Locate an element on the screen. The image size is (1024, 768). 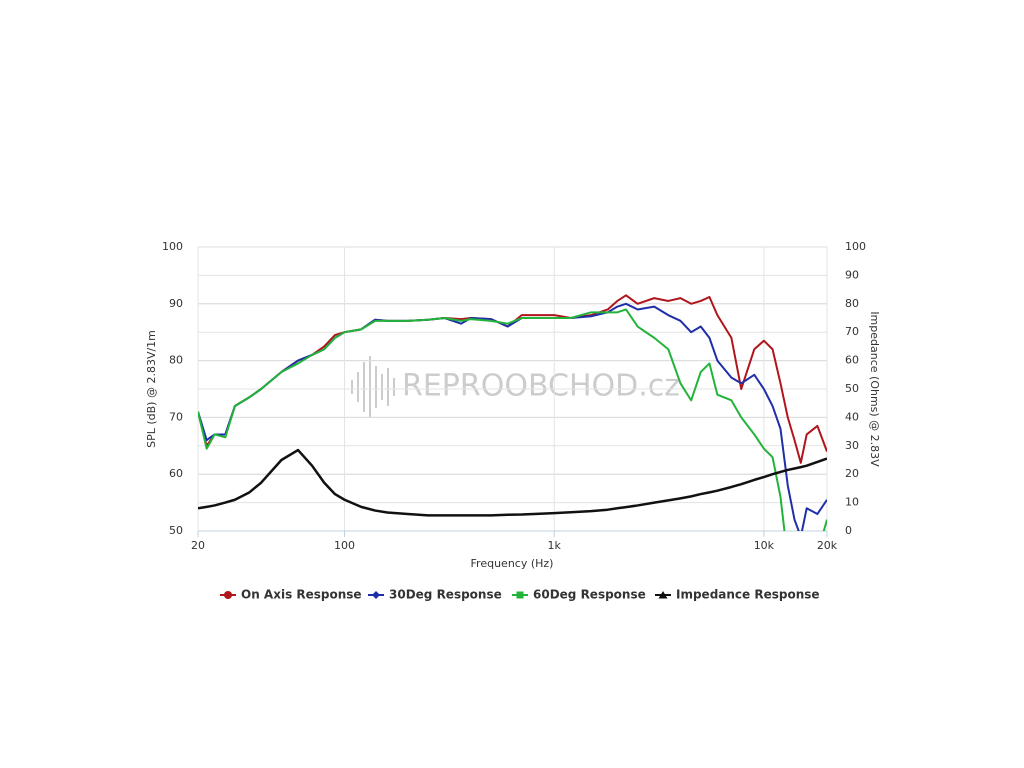
x-tick-label: 20k is located at coordinates (827, 545).